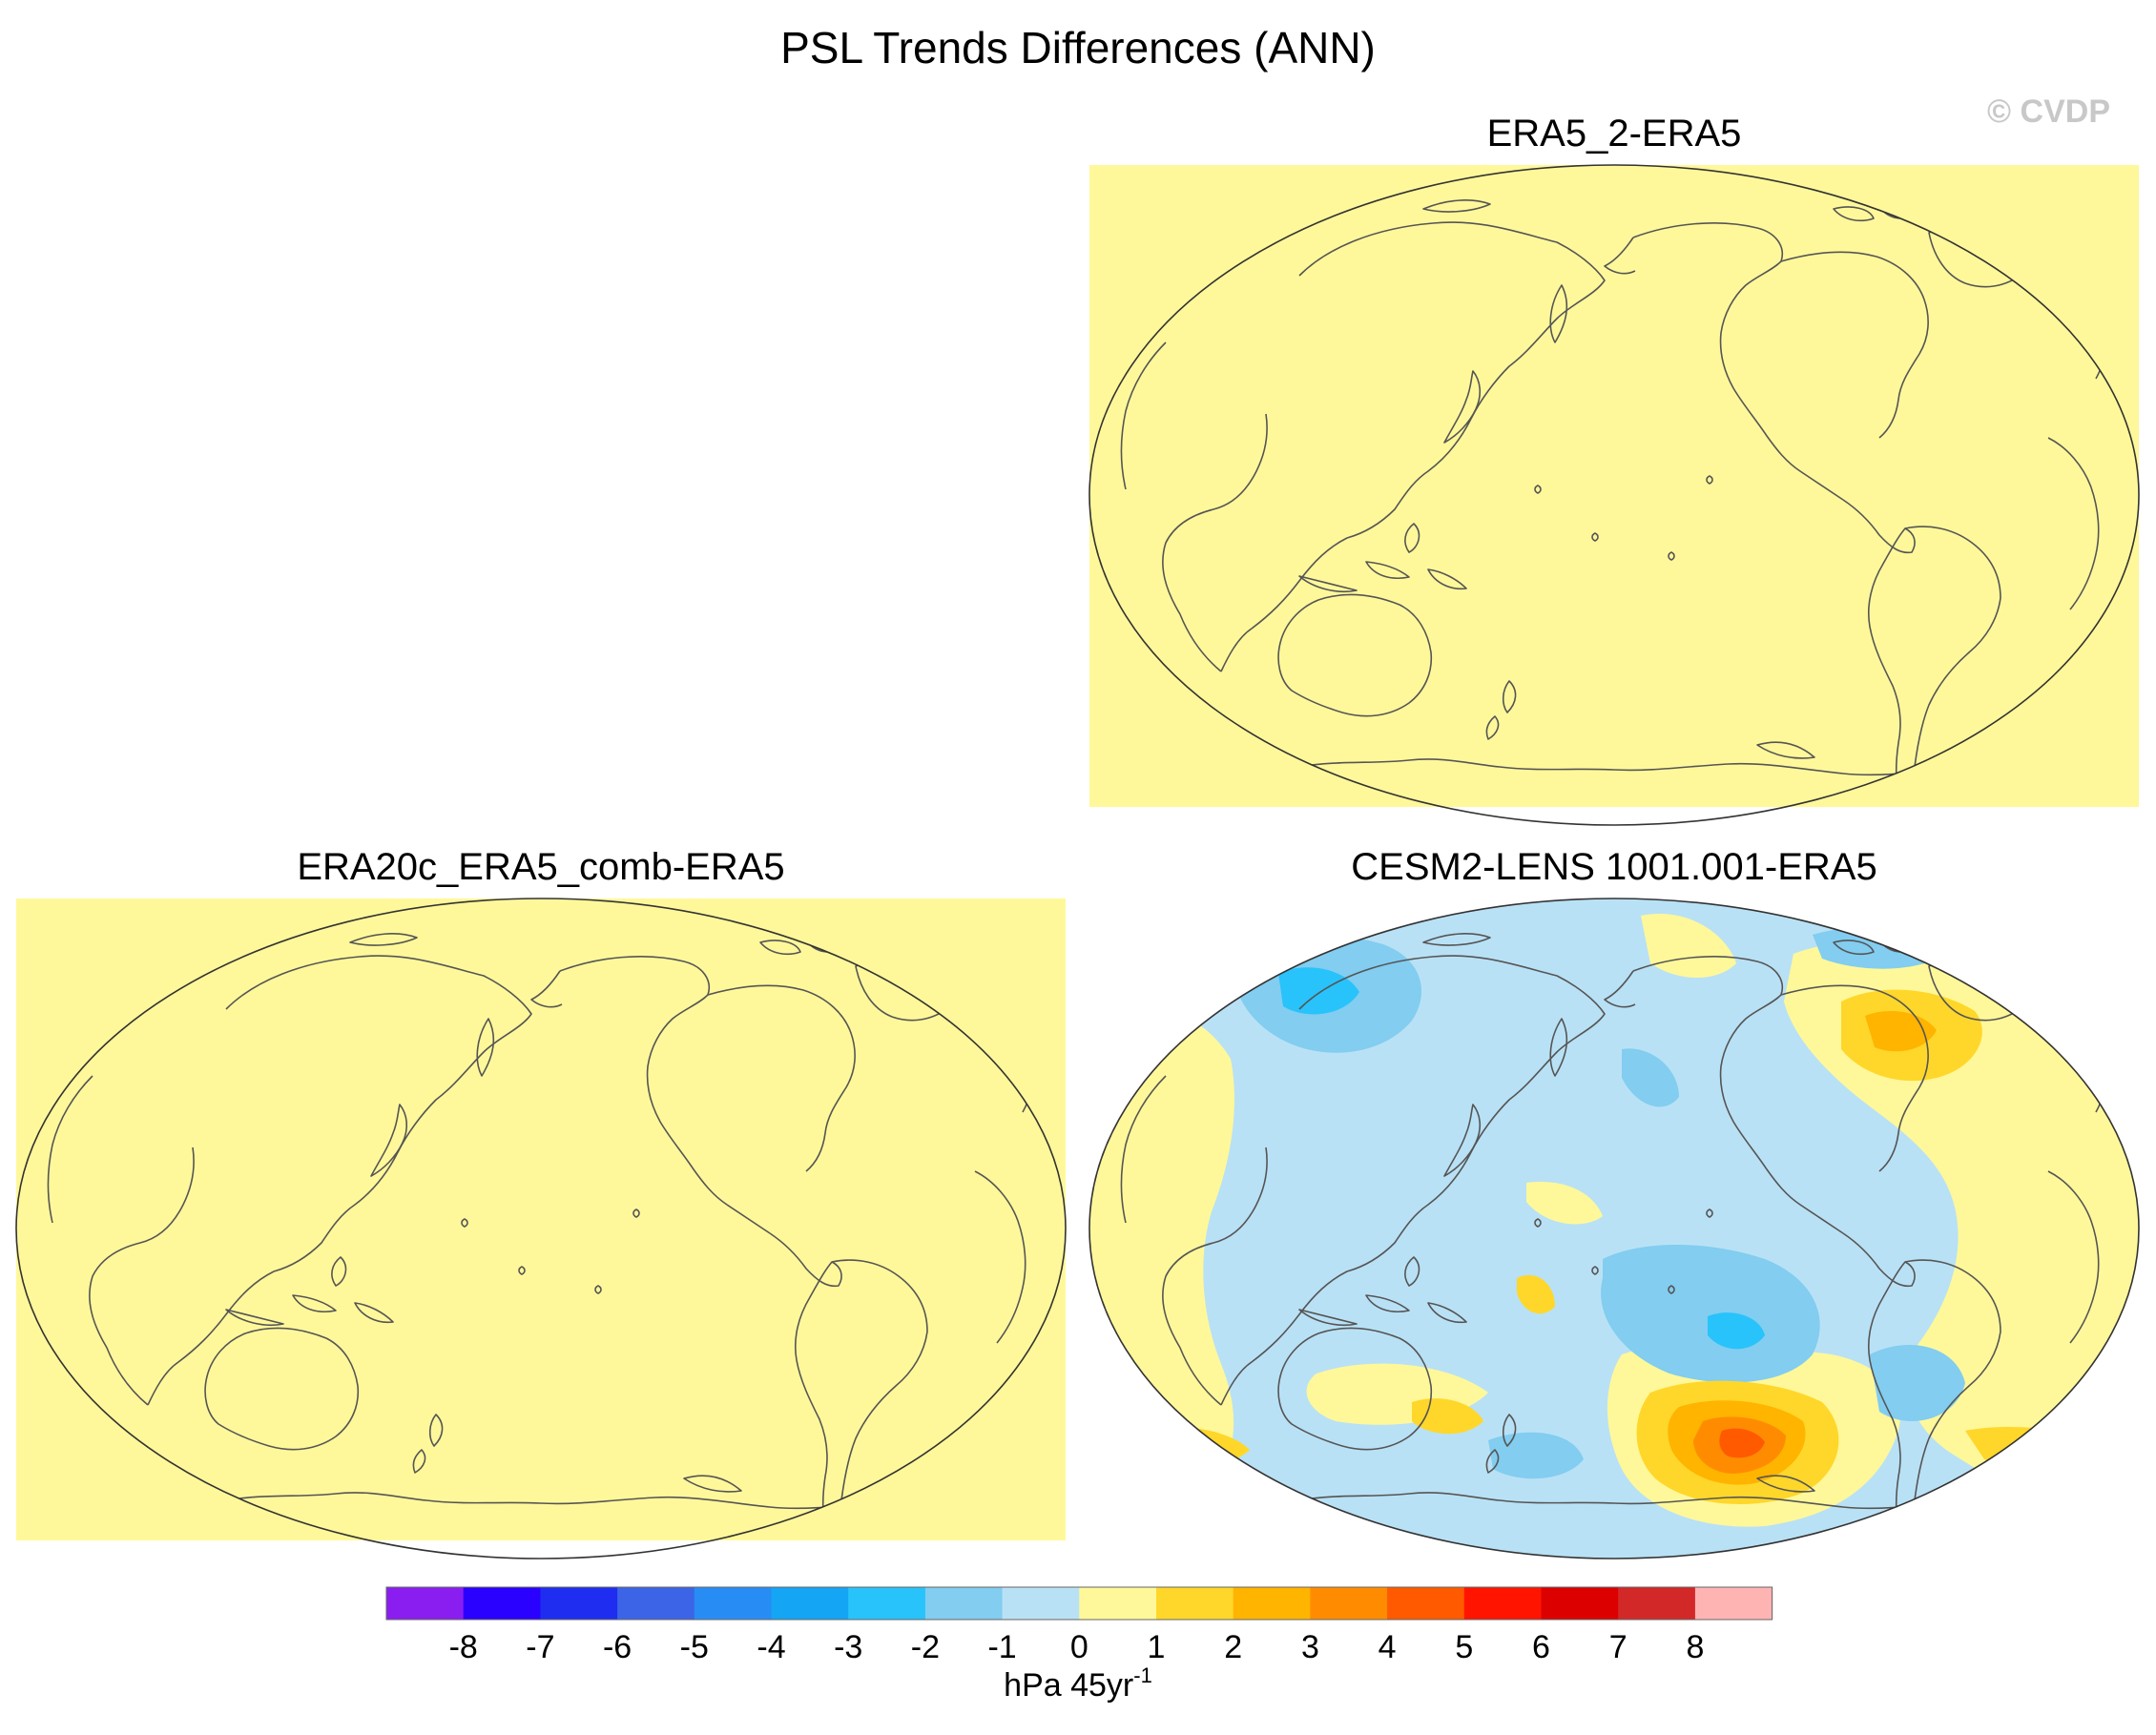 The height and width of the screenshot is (1735, 2156). I want to click on colorbar-frame, so click(1079, 1603).